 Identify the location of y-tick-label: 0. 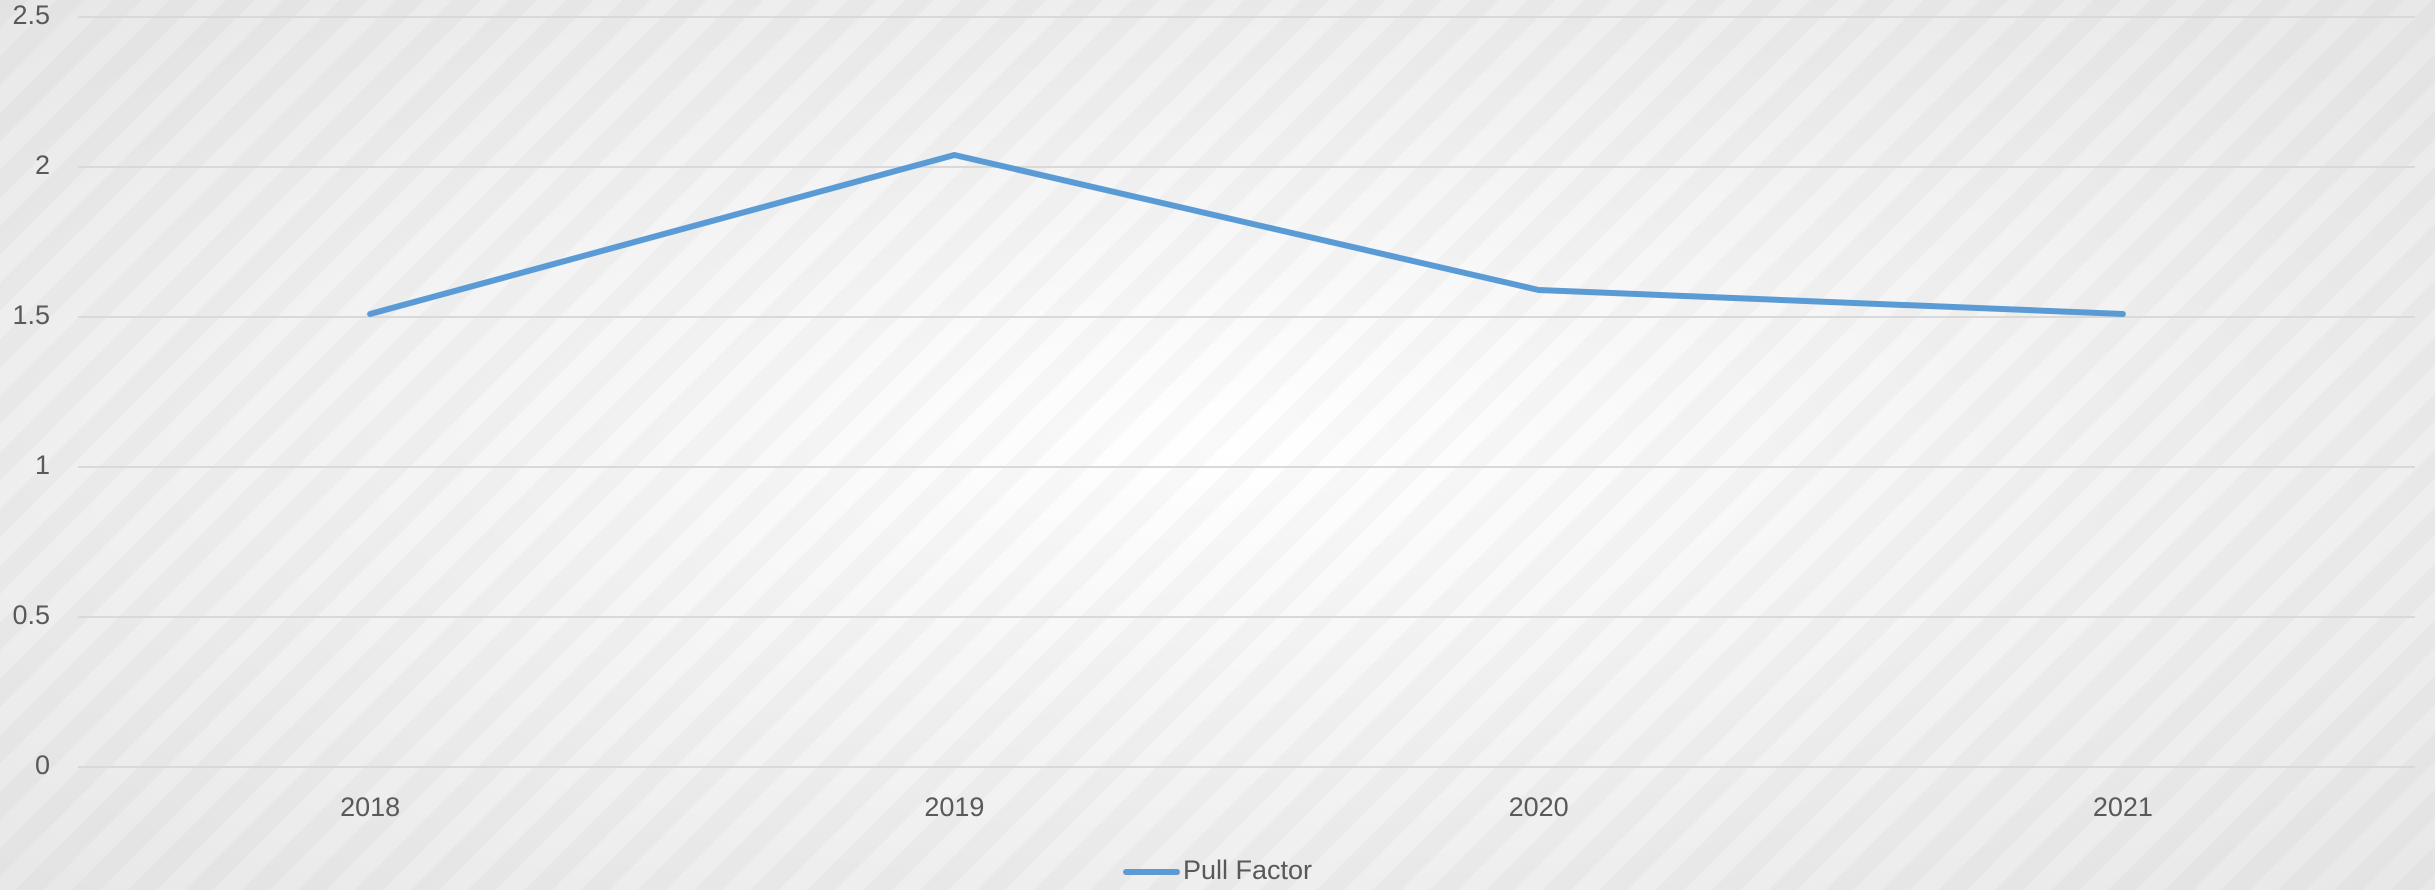
(42, 765).